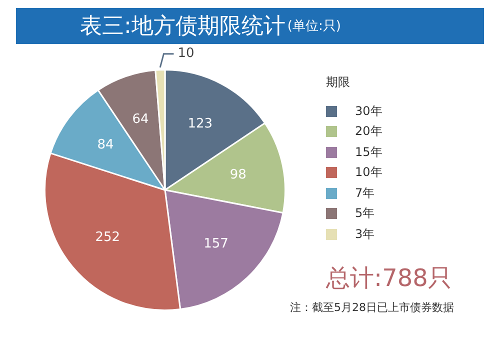 Image resolution: width=500 pixels, height=362 pixels. What do you see at coordinates (186, 54) in the screenshot?
I see `data-label: 10` at bounding box center [186, 54].